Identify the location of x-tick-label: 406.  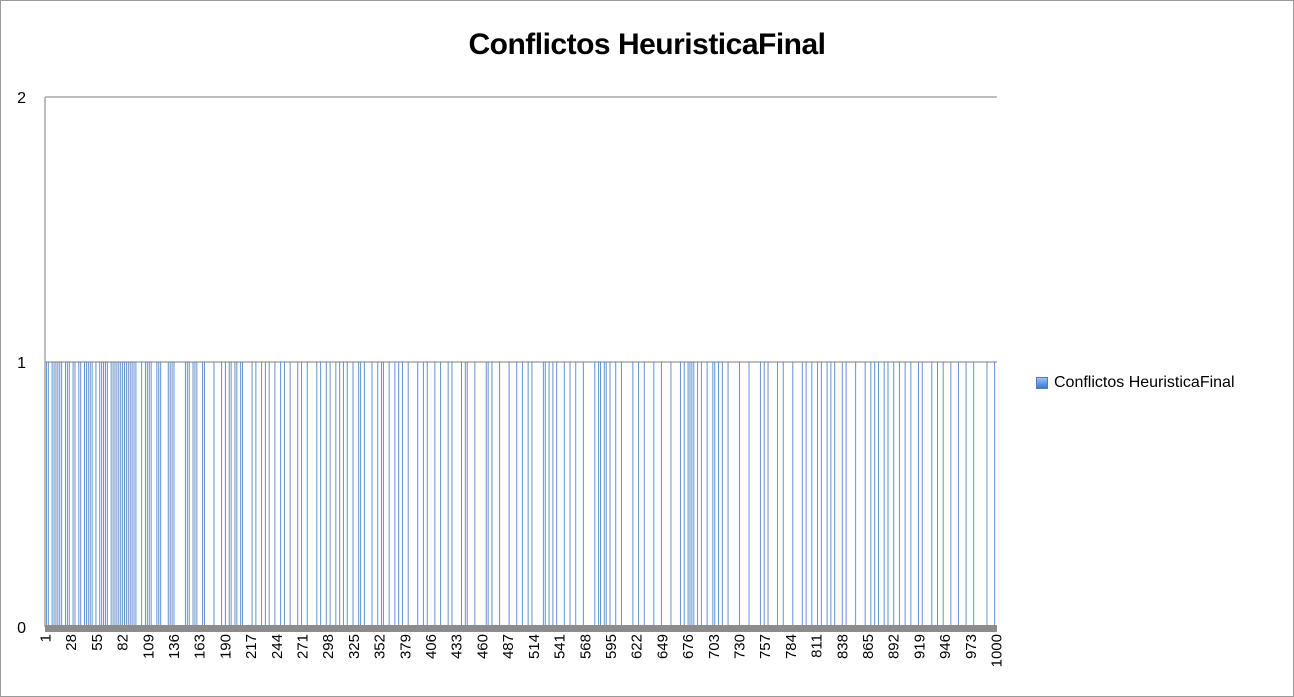
(431, 646).